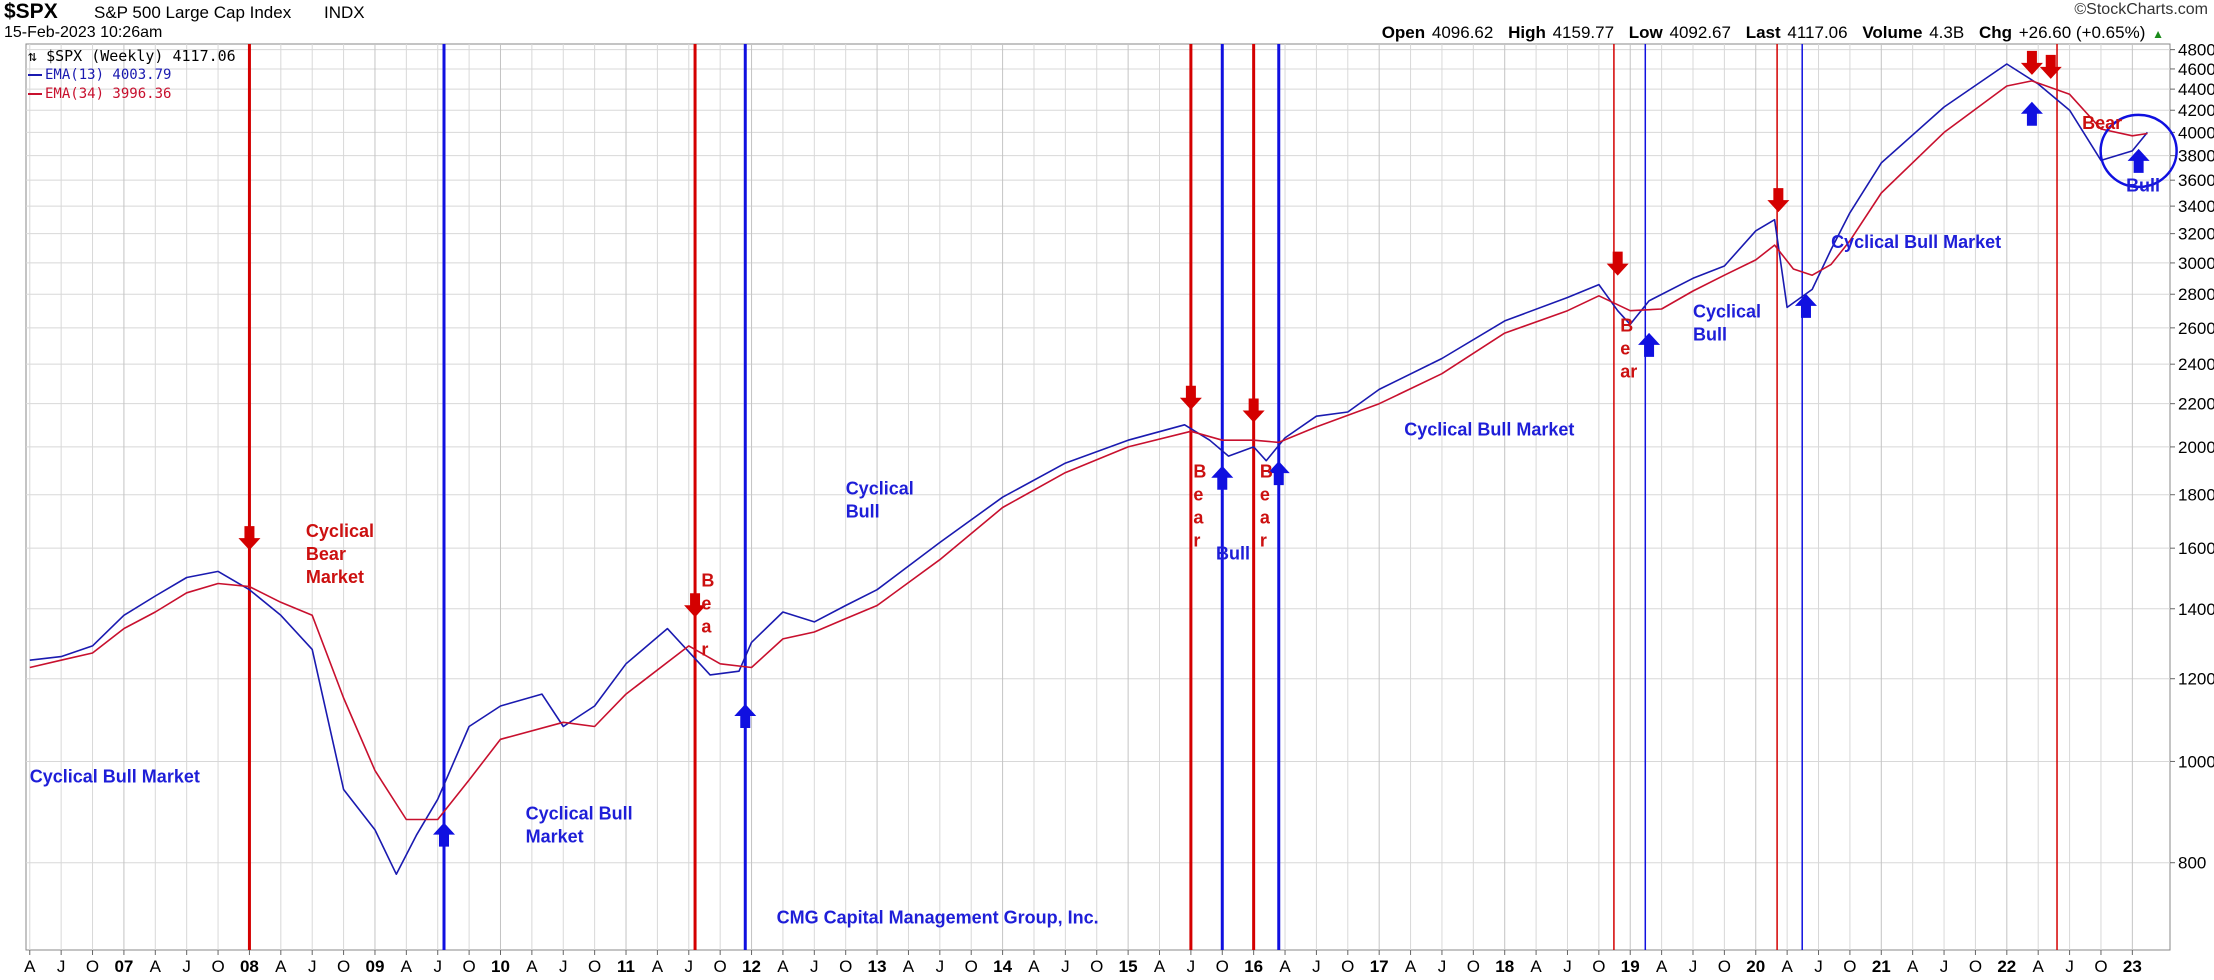 The height and width of the screenshot is (980, 2214). What do you see at coordinates (335, 577) in the screenshot?
I see `annotation-line: Market` at bounding box center [335, 577].